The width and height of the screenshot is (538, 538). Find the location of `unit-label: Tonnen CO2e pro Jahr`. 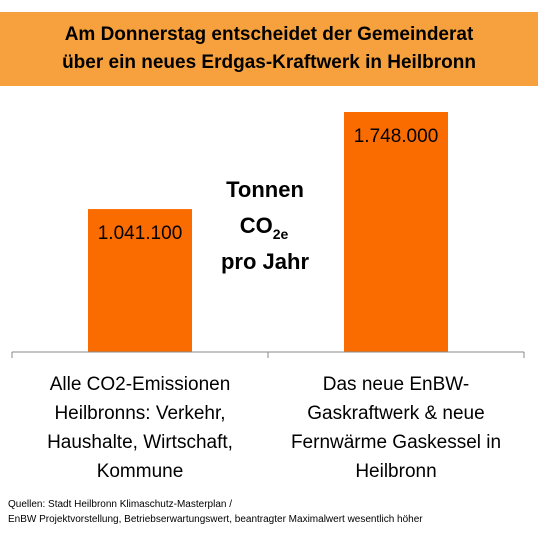

unit-label: Tonnen CO2e pro Jahr is located at coordinates (265, 225).